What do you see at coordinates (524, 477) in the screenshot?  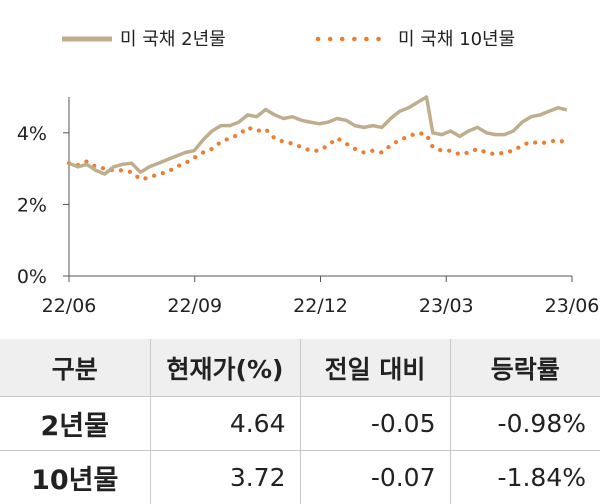 I see `change-rate-cell: -1.84%` at bounding box center [524, 477].